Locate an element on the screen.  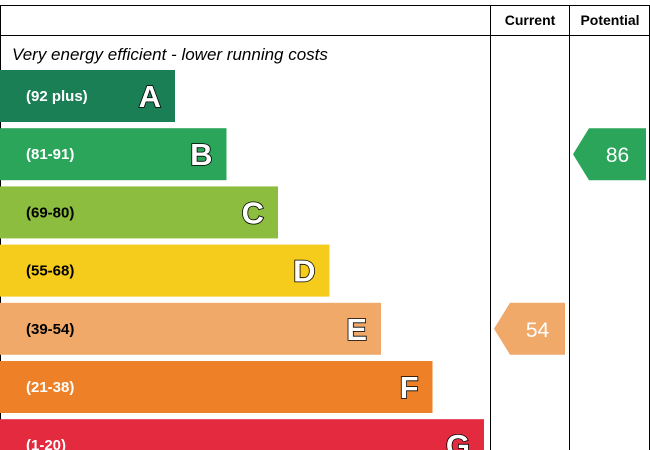
band-e: (39-54) E is located at coordinates (190, 328).